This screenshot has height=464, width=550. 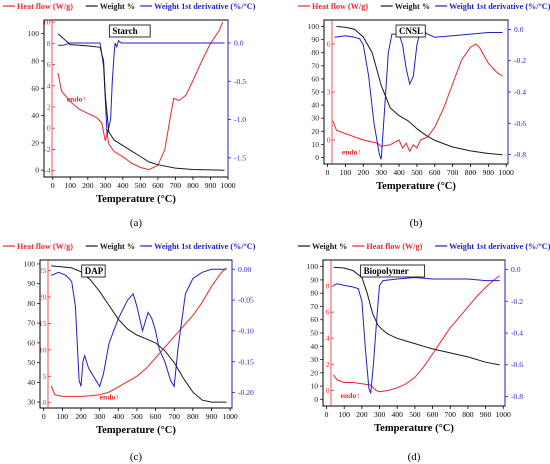 What do you see at coordinates (136, 457) in the screenshot?
I see `panel-label: (c)` at bounding box center [136, 457].